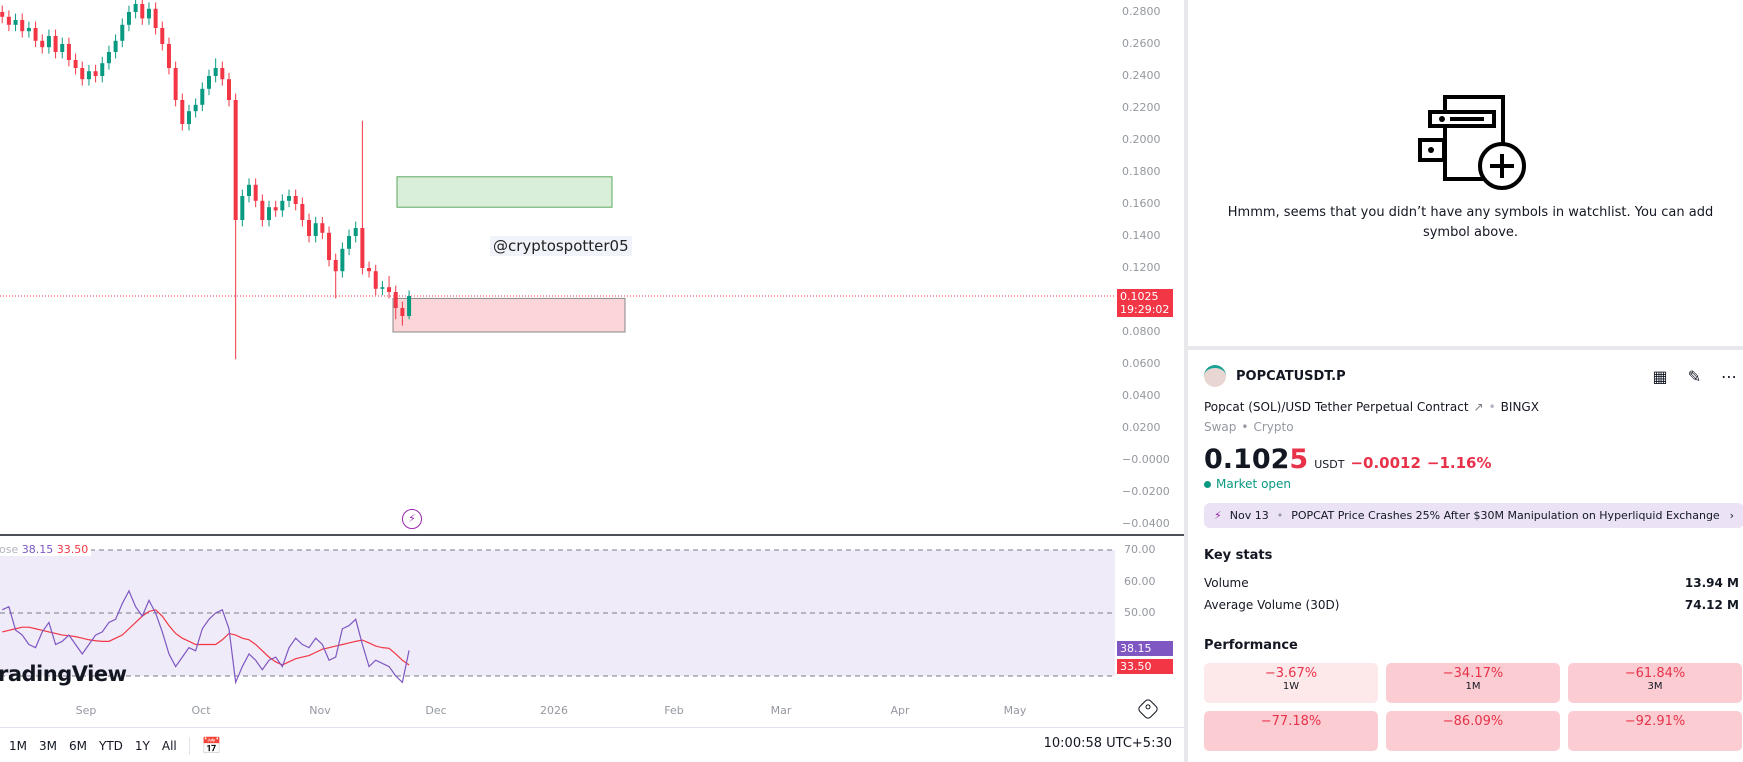 Image resolution: width=1743 pixels, height=762 pixels. What do you see at coordinates (1655, 683) in the screenshot?
I see `perf-cell-3m: −61.84% 3M` at bounding box center [1655, 683].